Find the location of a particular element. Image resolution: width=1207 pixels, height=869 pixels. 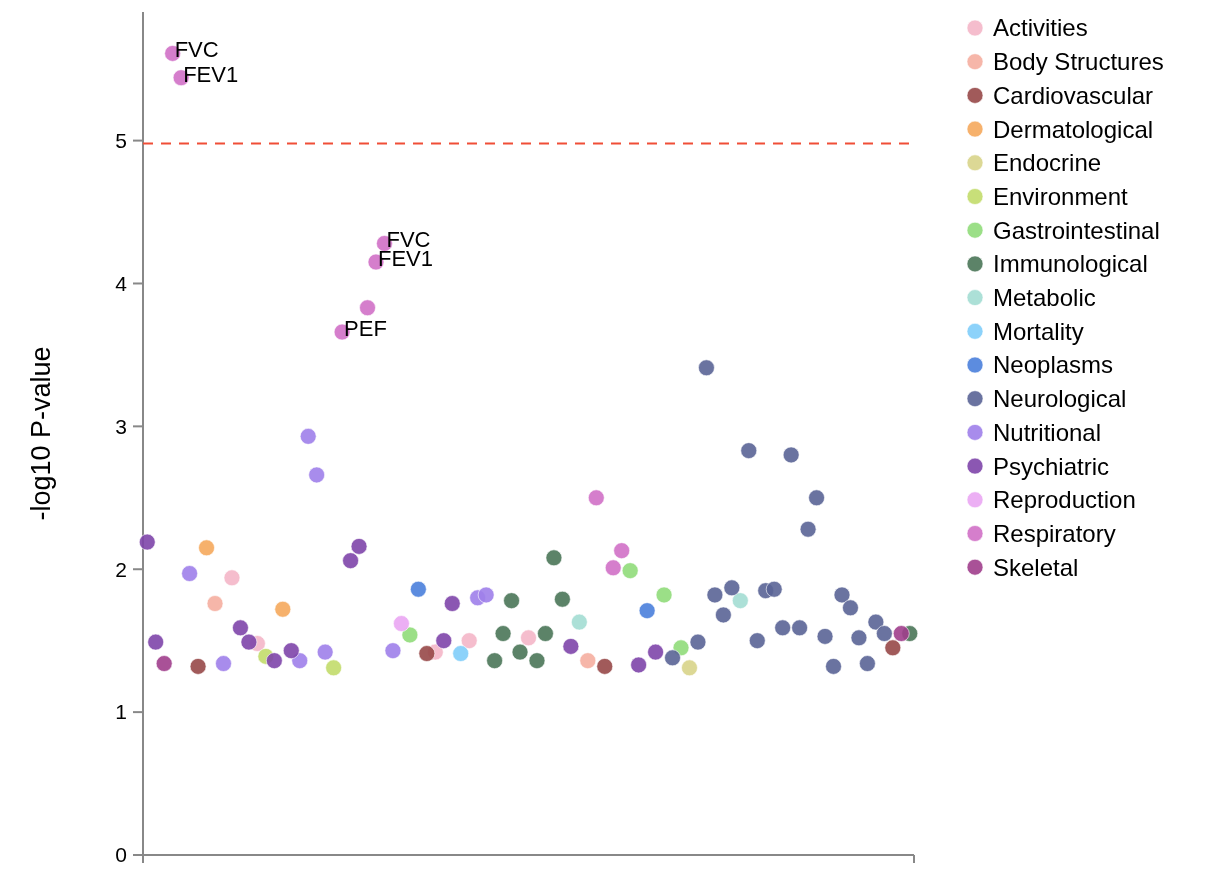

y-tick-label: 1 is located at coordinates (121, 712).